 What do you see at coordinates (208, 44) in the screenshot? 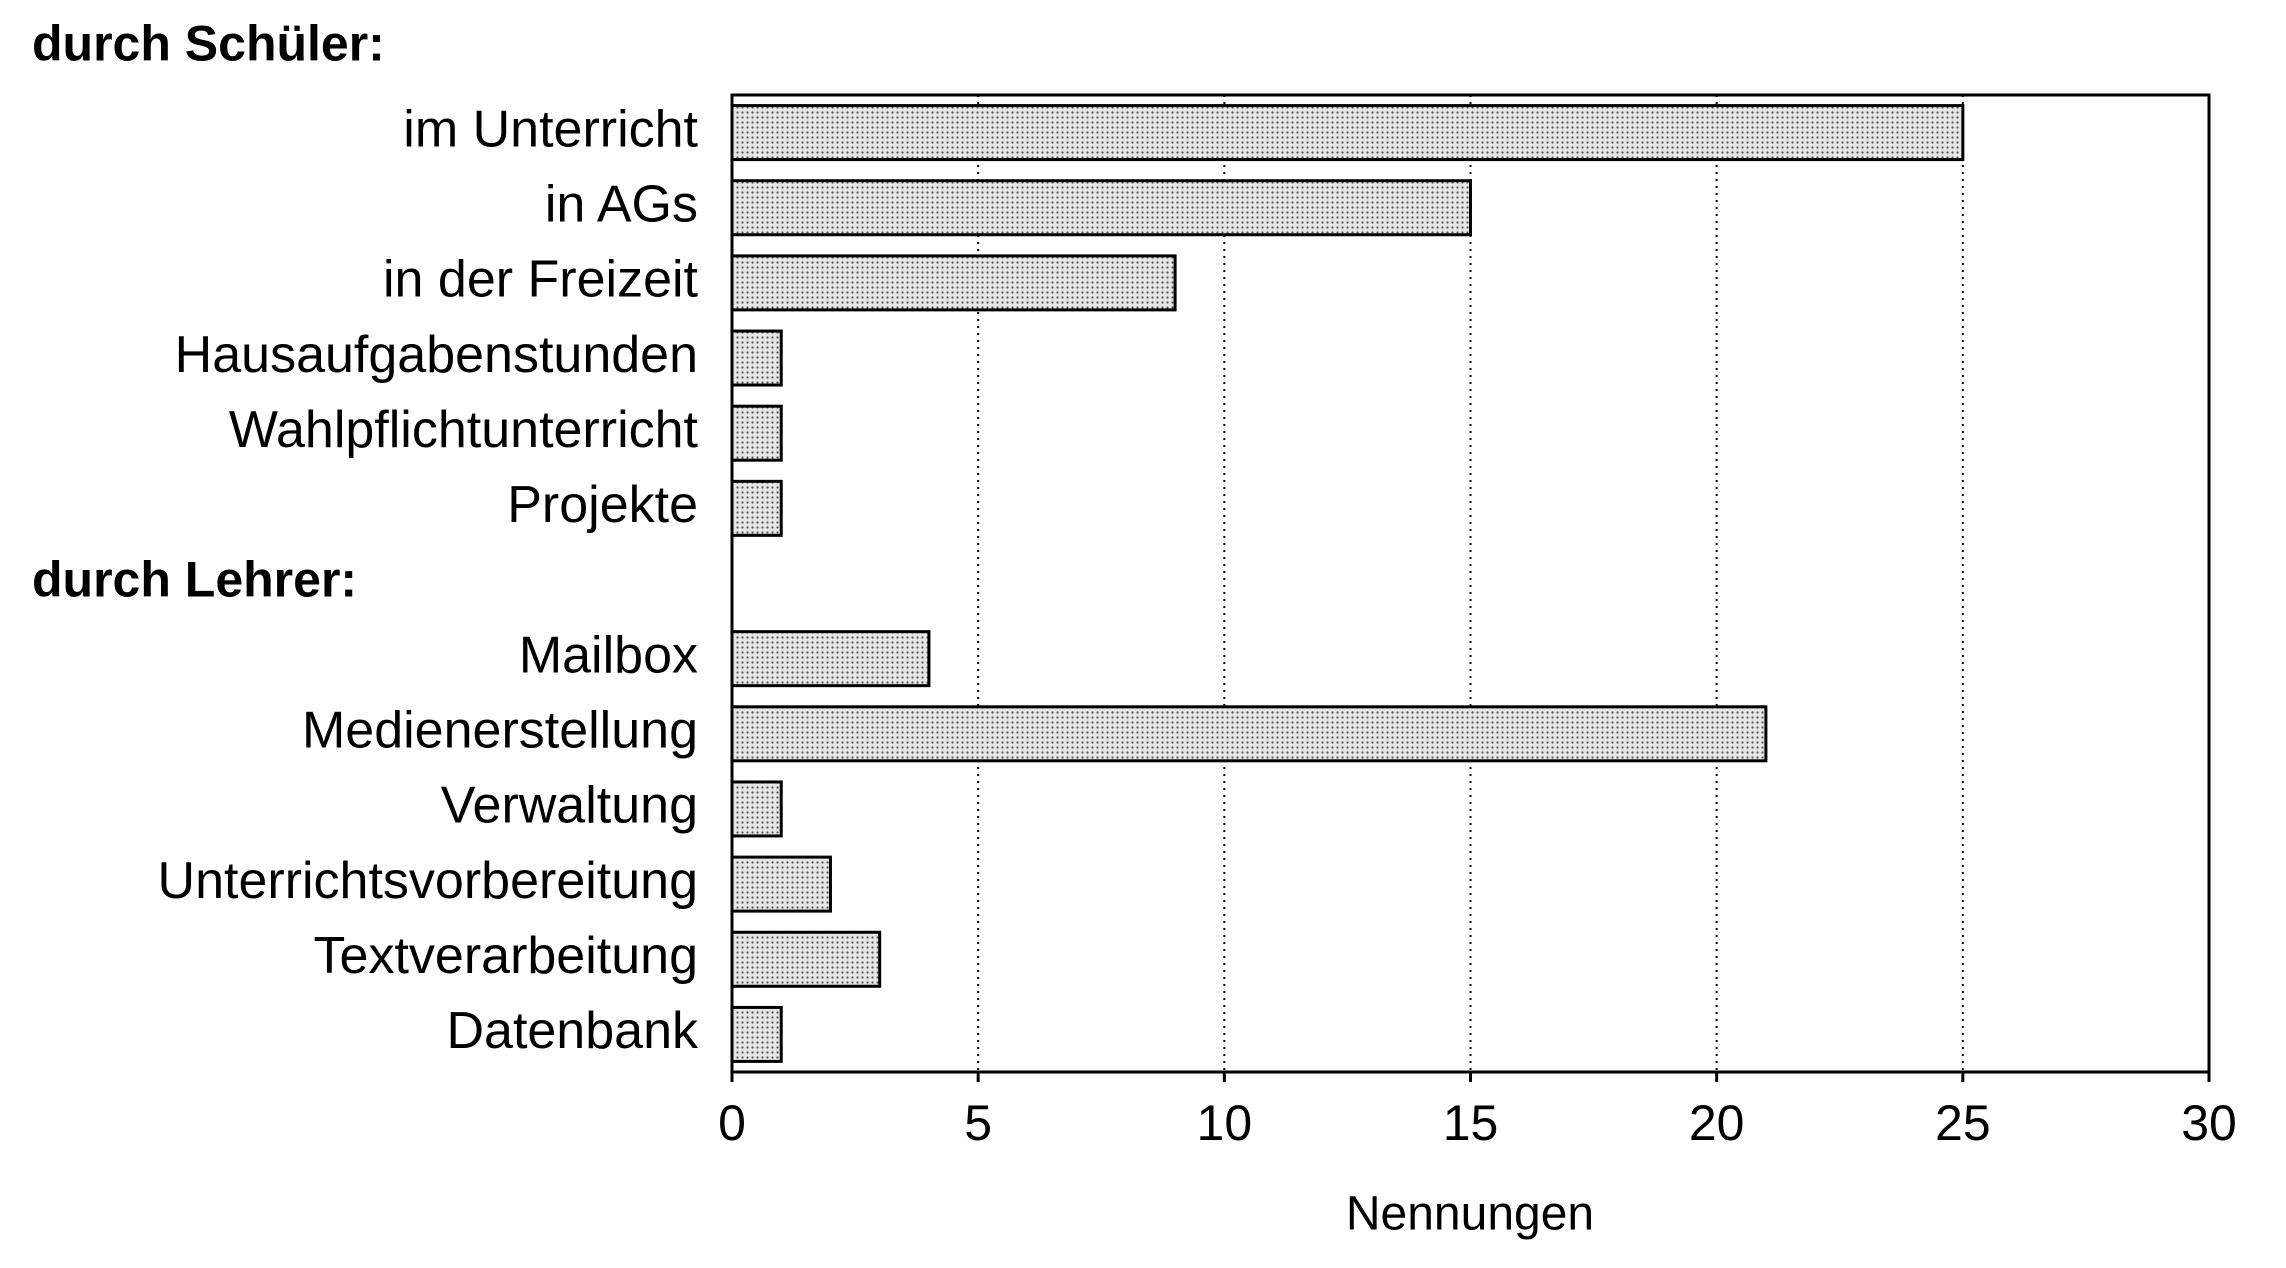
I see `group-title: durch Schüler:` at bounding box center [208, 44].